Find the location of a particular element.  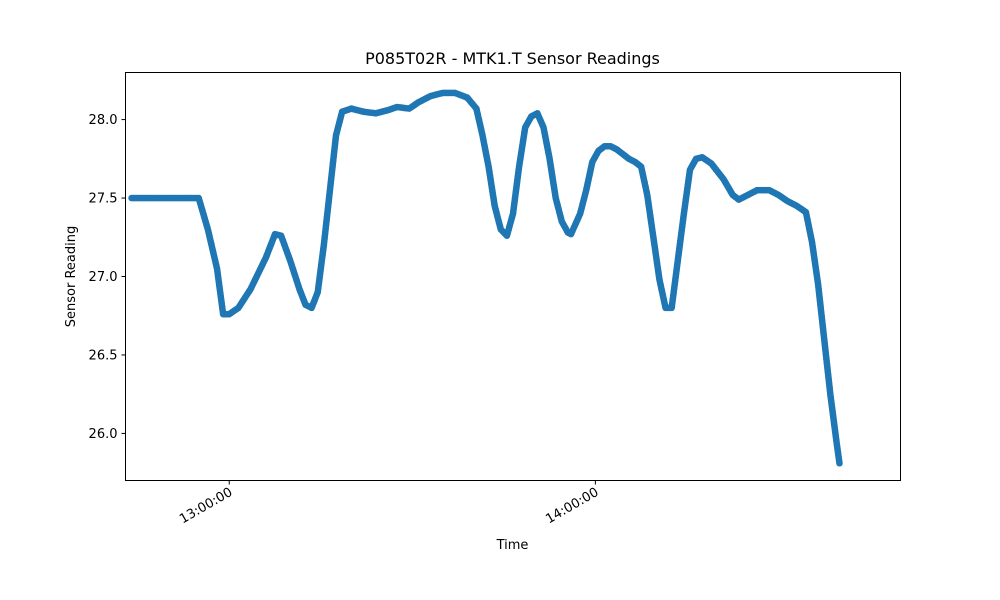

x-axis-label: Time is located at coordinates (512, 545).